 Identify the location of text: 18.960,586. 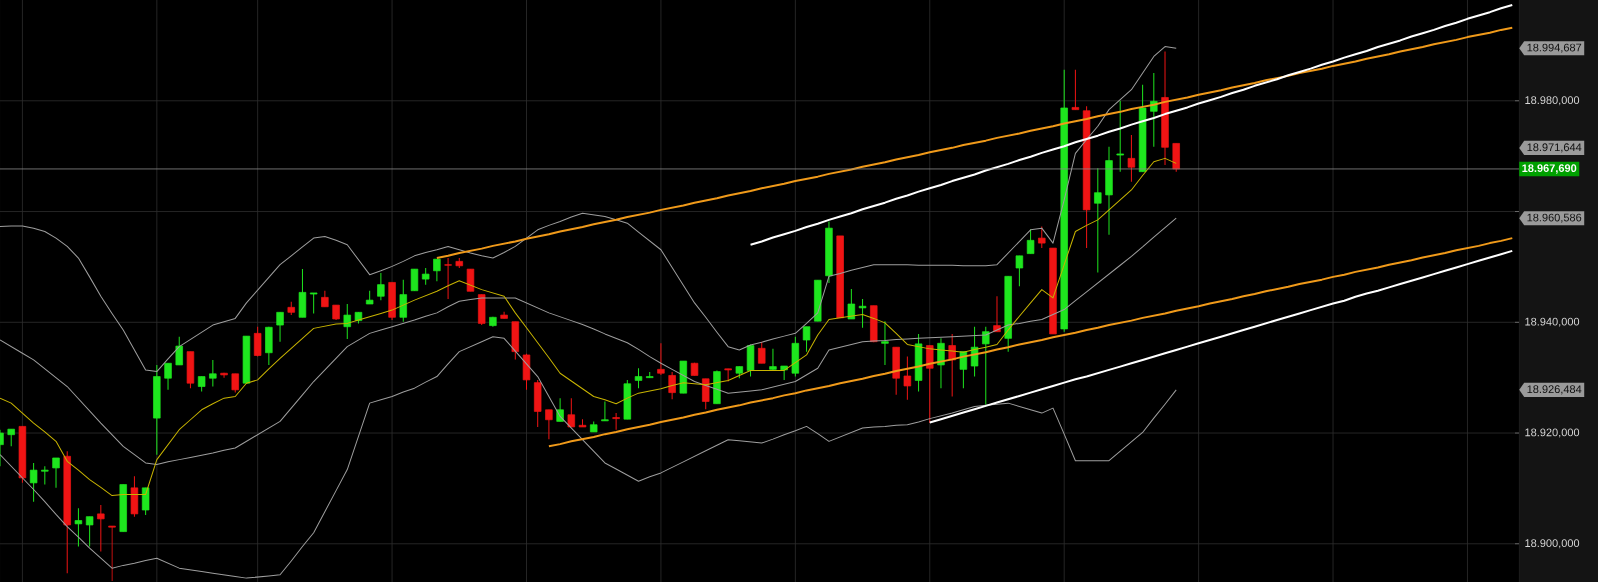
(1554, 218).